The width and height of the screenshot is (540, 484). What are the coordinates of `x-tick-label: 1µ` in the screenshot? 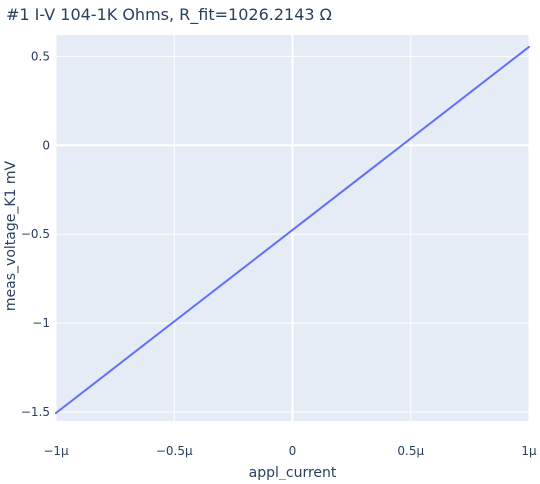 It's located at (529, 451).